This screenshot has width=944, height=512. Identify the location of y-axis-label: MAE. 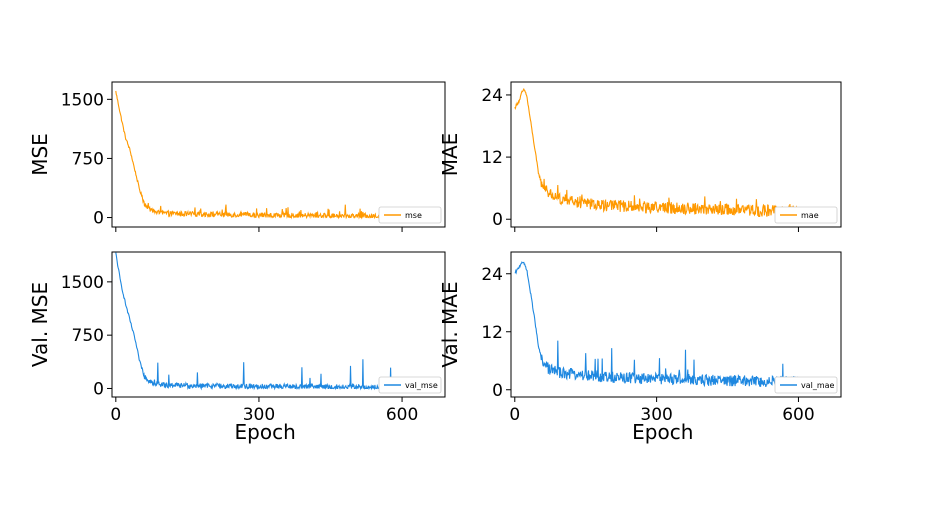
(450, 155).